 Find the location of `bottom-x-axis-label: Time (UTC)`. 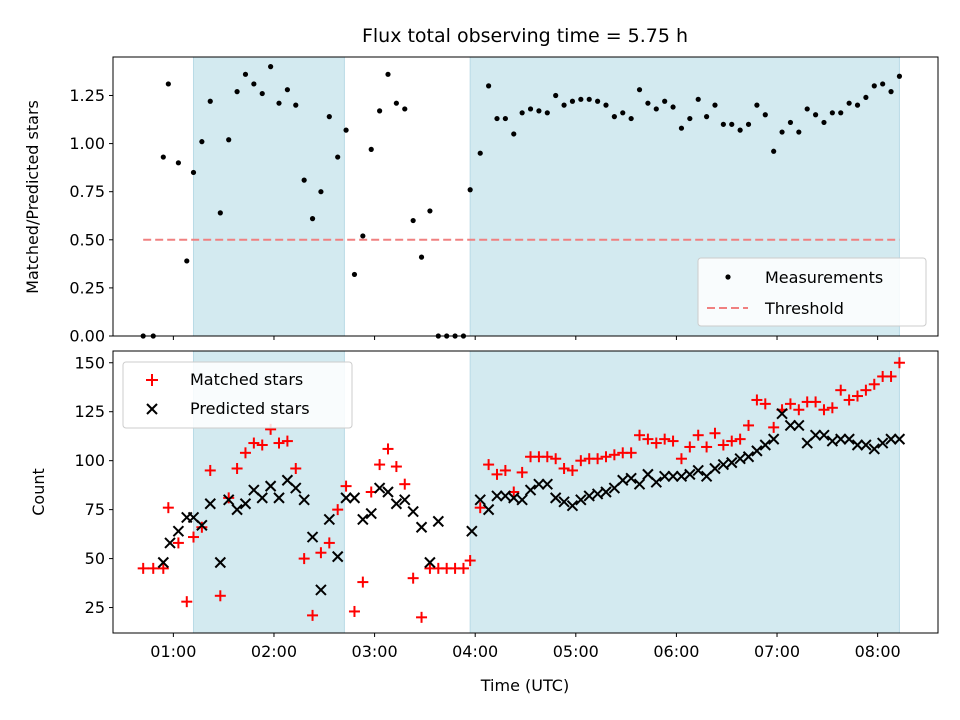

bottom-x-axis-label: Time (UTC) is located at coordinates (524, 685).